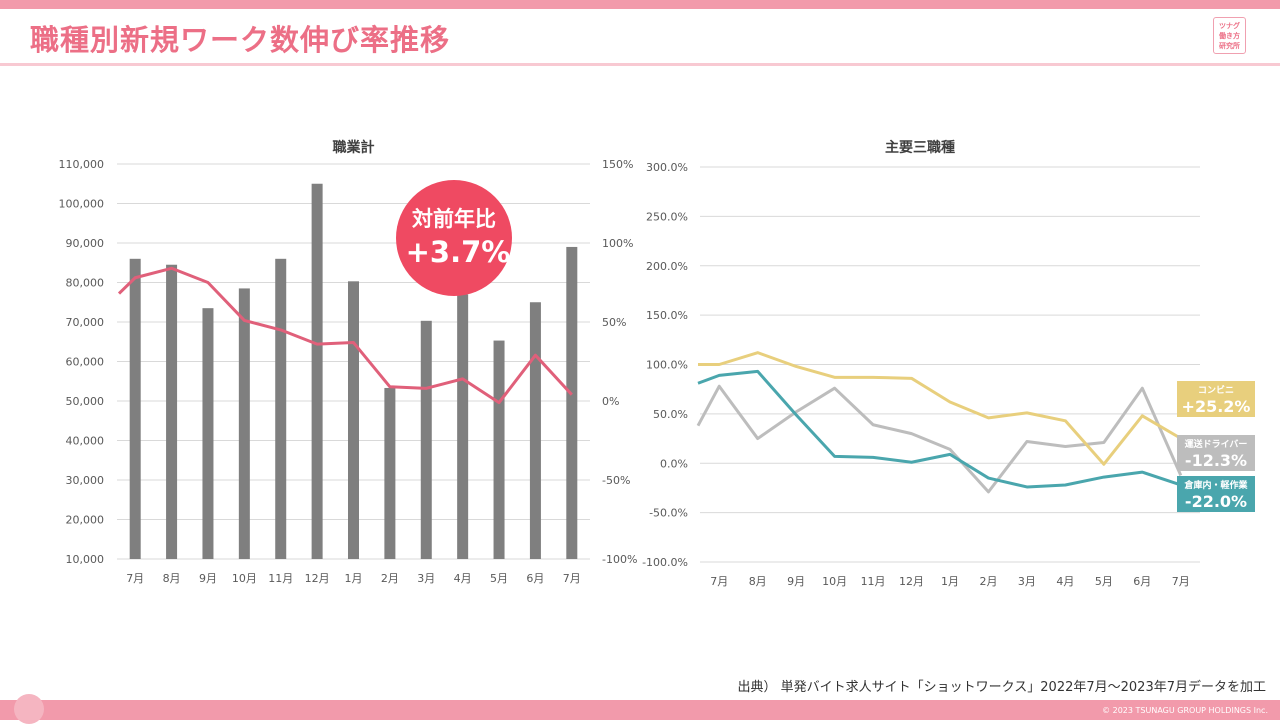 This screenshot has height=724, width=1280. I want to click on series-name-driver: 運送ドライバー, so click(1216, 444).